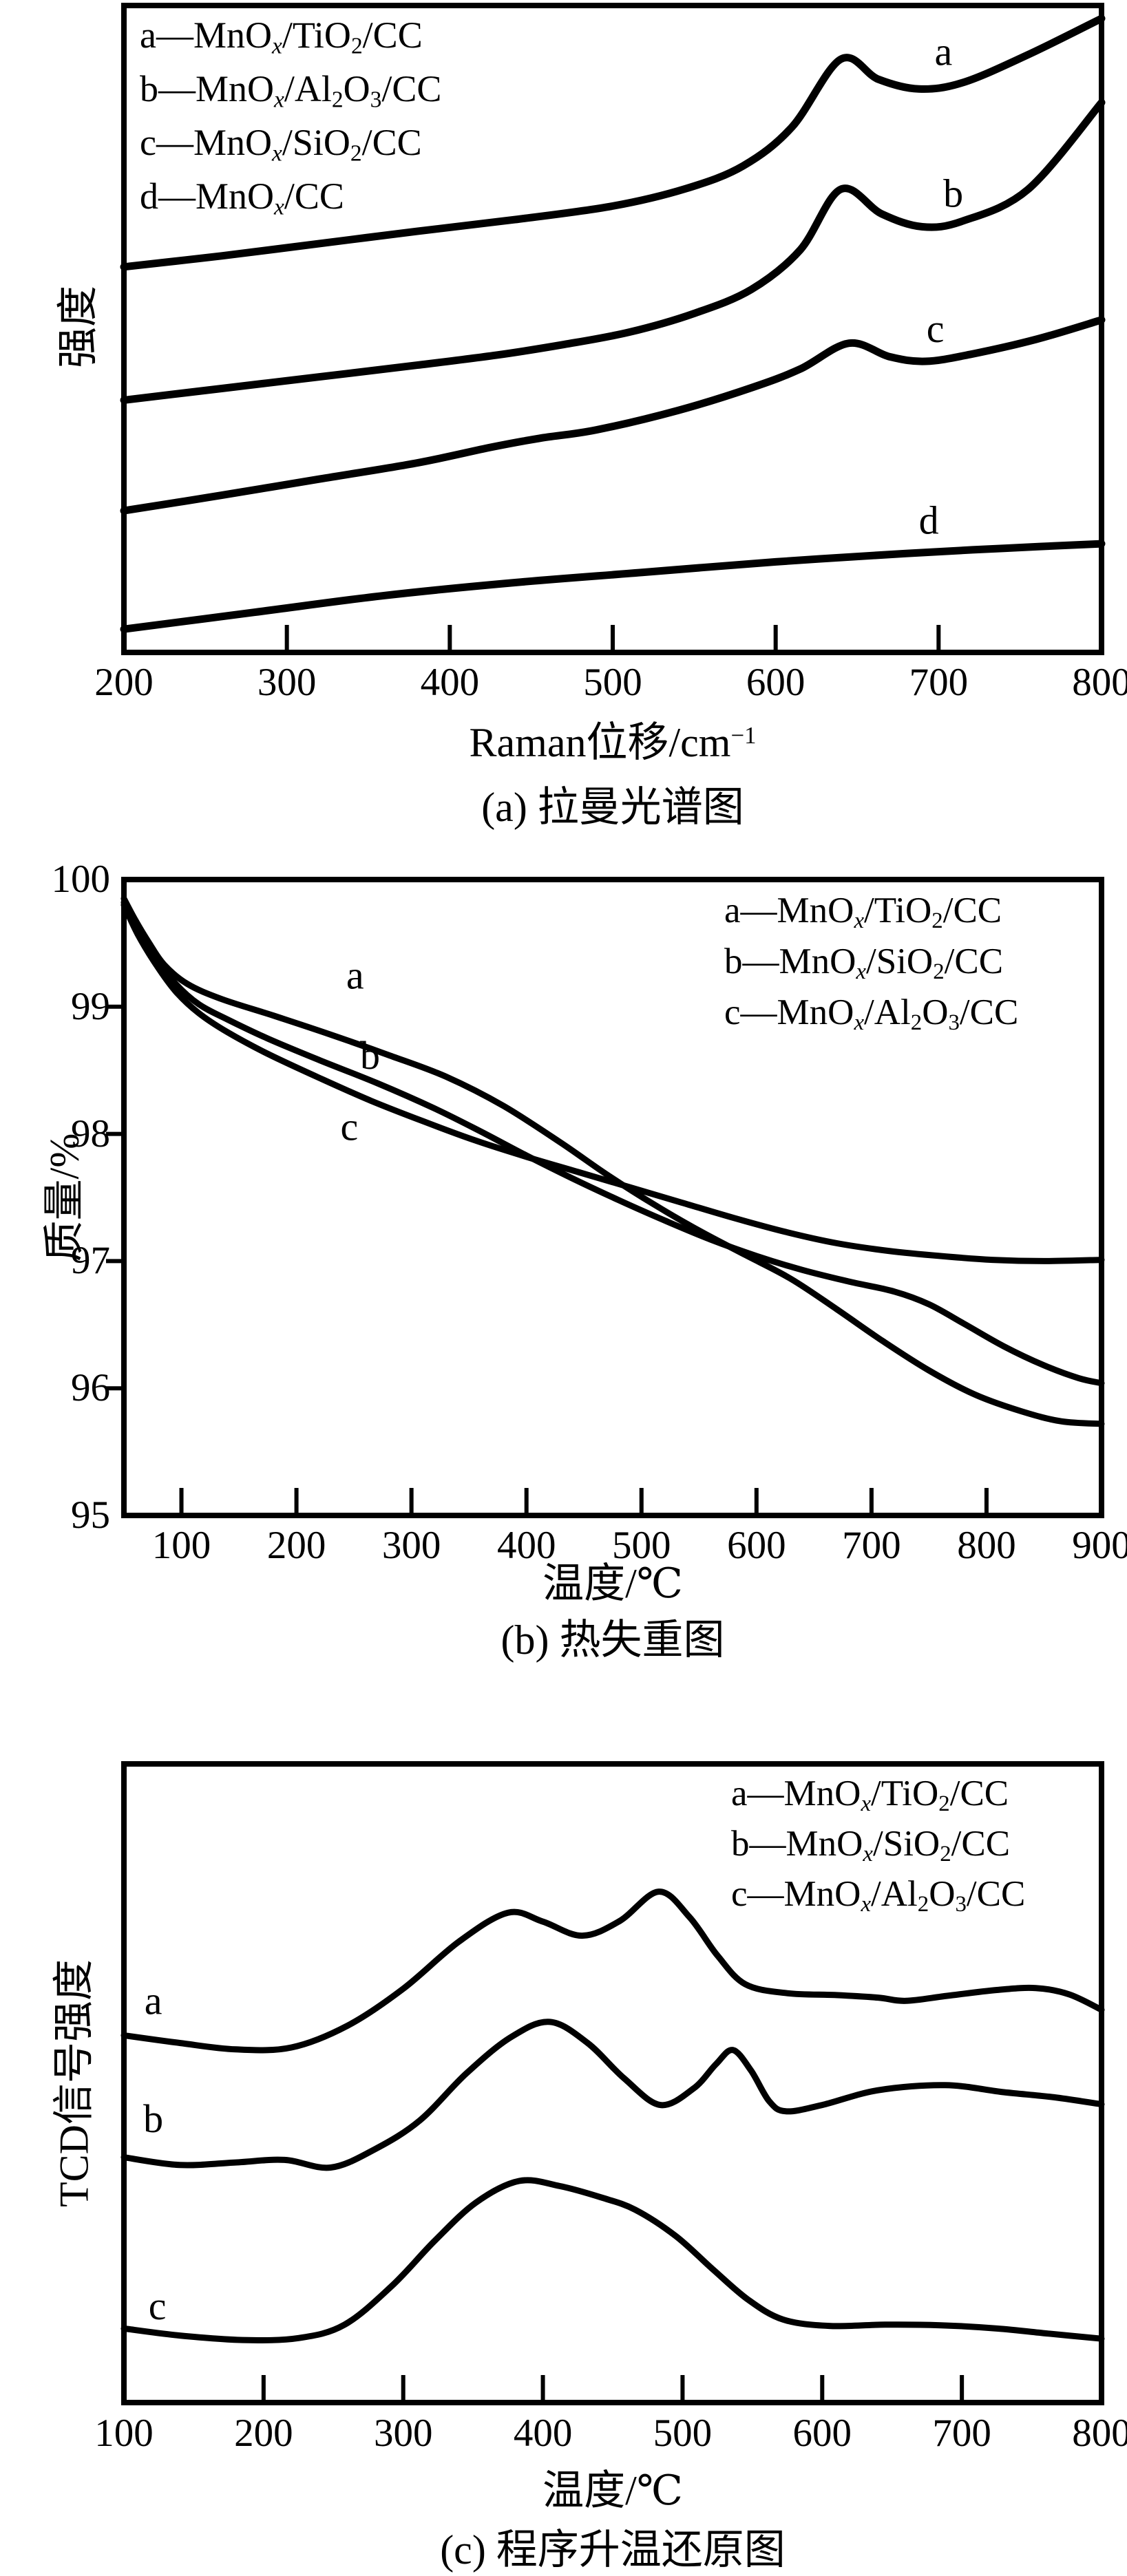 Image resolution: width=1127 pixels, height=2576 pixels. What do you see at coordinates (863, 912) in the screenshot?
I see `legend-entry-b-0: a—MnOx/TiO2/CC` at bounding box center [863, 912].